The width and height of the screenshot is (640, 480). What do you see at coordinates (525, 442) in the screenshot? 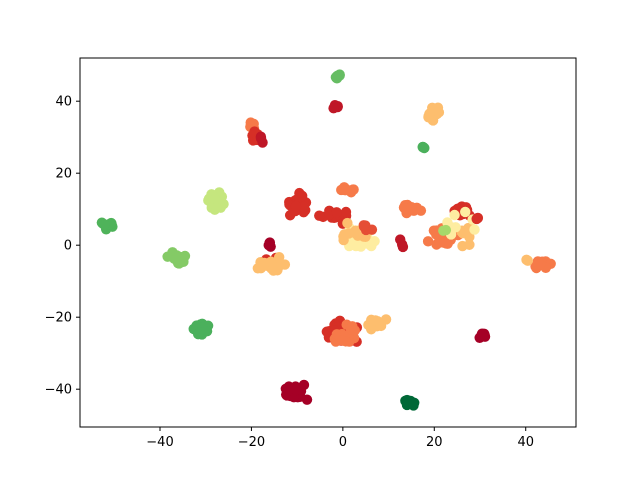
I see `x-tick-label: 40` at bounding box center [525, 442].